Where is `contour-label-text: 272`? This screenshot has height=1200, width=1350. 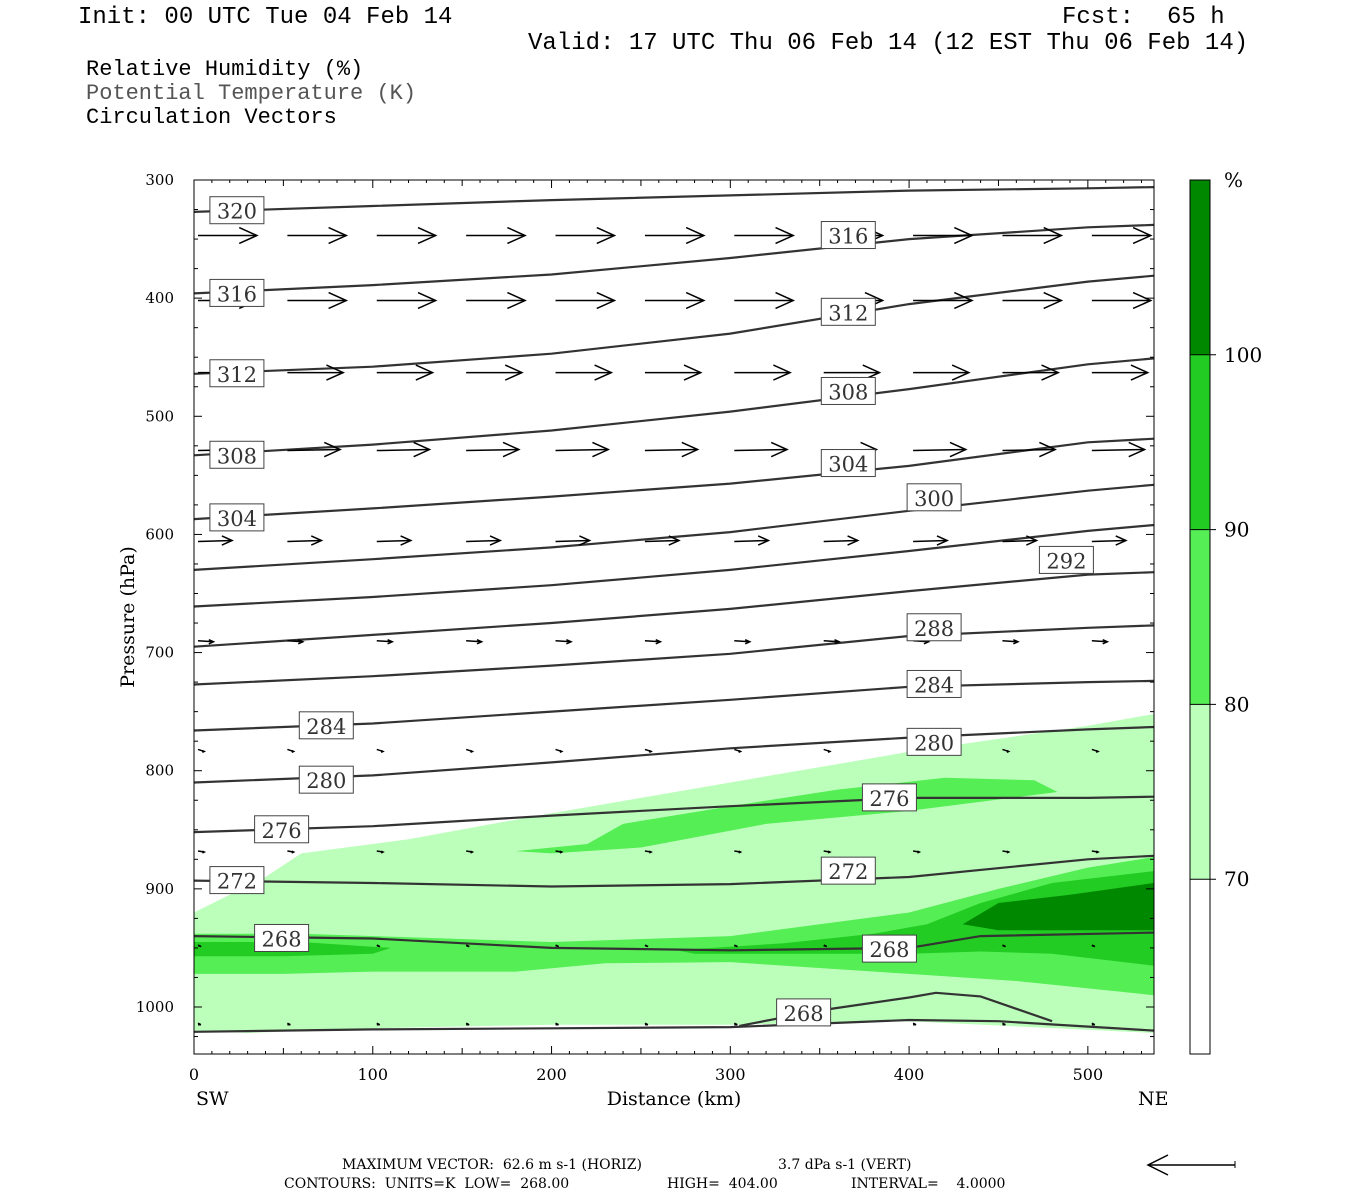
contour-label-text: 272 is located at coordinates (848, 872).